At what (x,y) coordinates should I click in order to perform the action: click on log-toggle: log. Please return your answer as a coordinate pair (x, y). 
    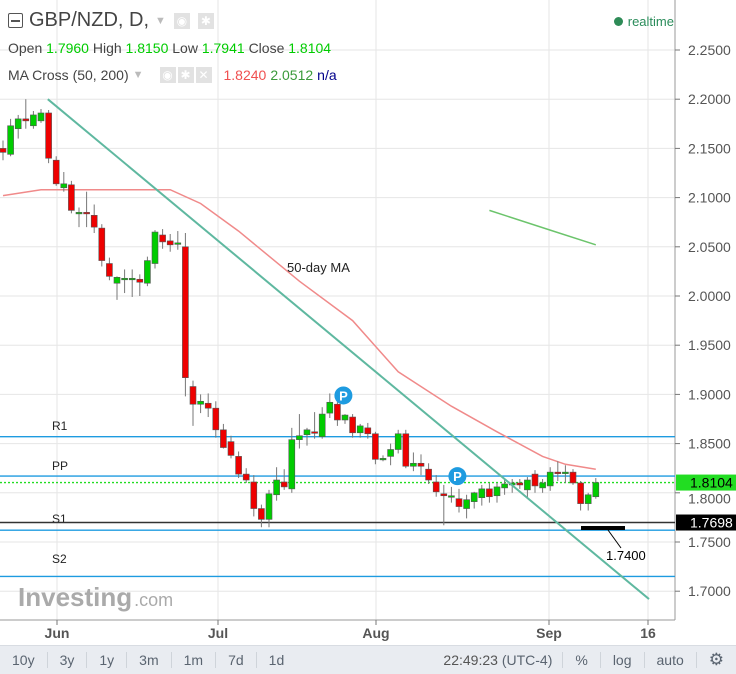
    Looking at the image, I should click on (623, 660).